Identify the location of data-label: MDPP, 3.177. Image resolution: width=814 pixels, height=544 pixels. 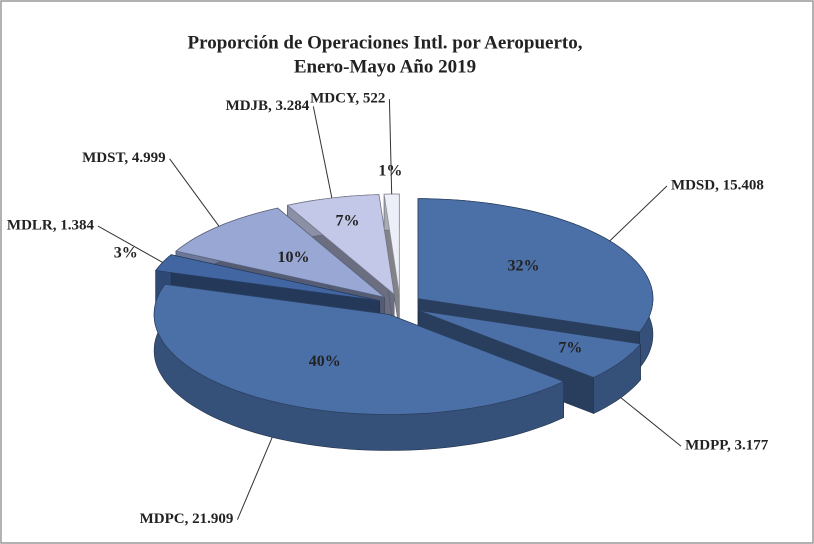
(727, 446).